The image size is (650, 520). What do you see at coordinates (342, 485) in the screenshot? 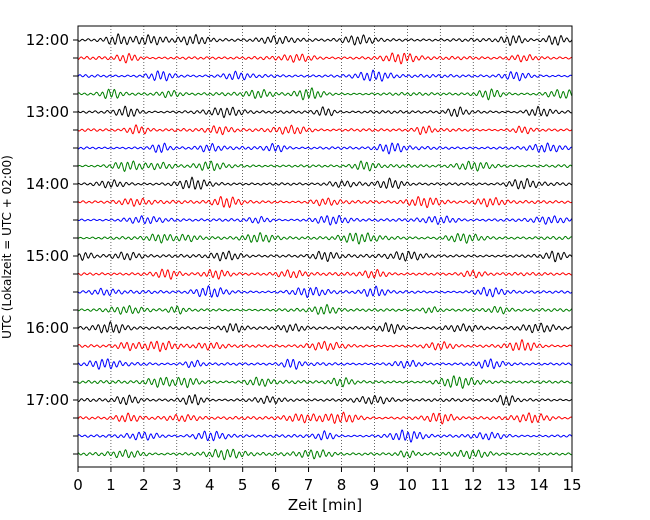
I see `x-tick-label-8: 8` at bounding box center [342, 485].